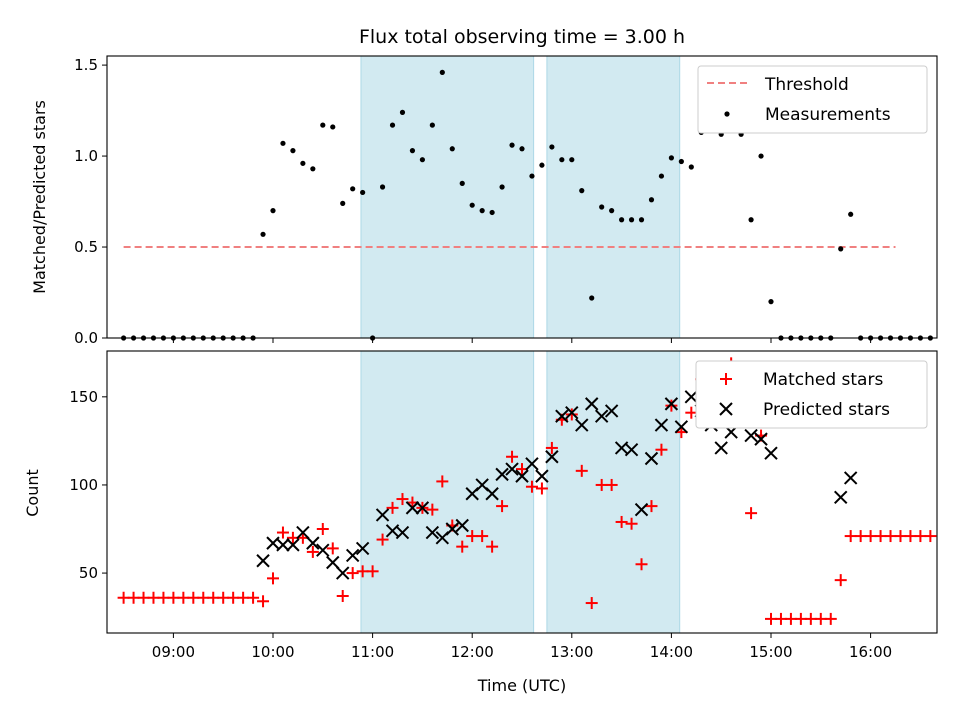 The height and width of the screenshot is (720, 960). I want to click on ratio-y-tick-label: 0.0, so click(86, 338).